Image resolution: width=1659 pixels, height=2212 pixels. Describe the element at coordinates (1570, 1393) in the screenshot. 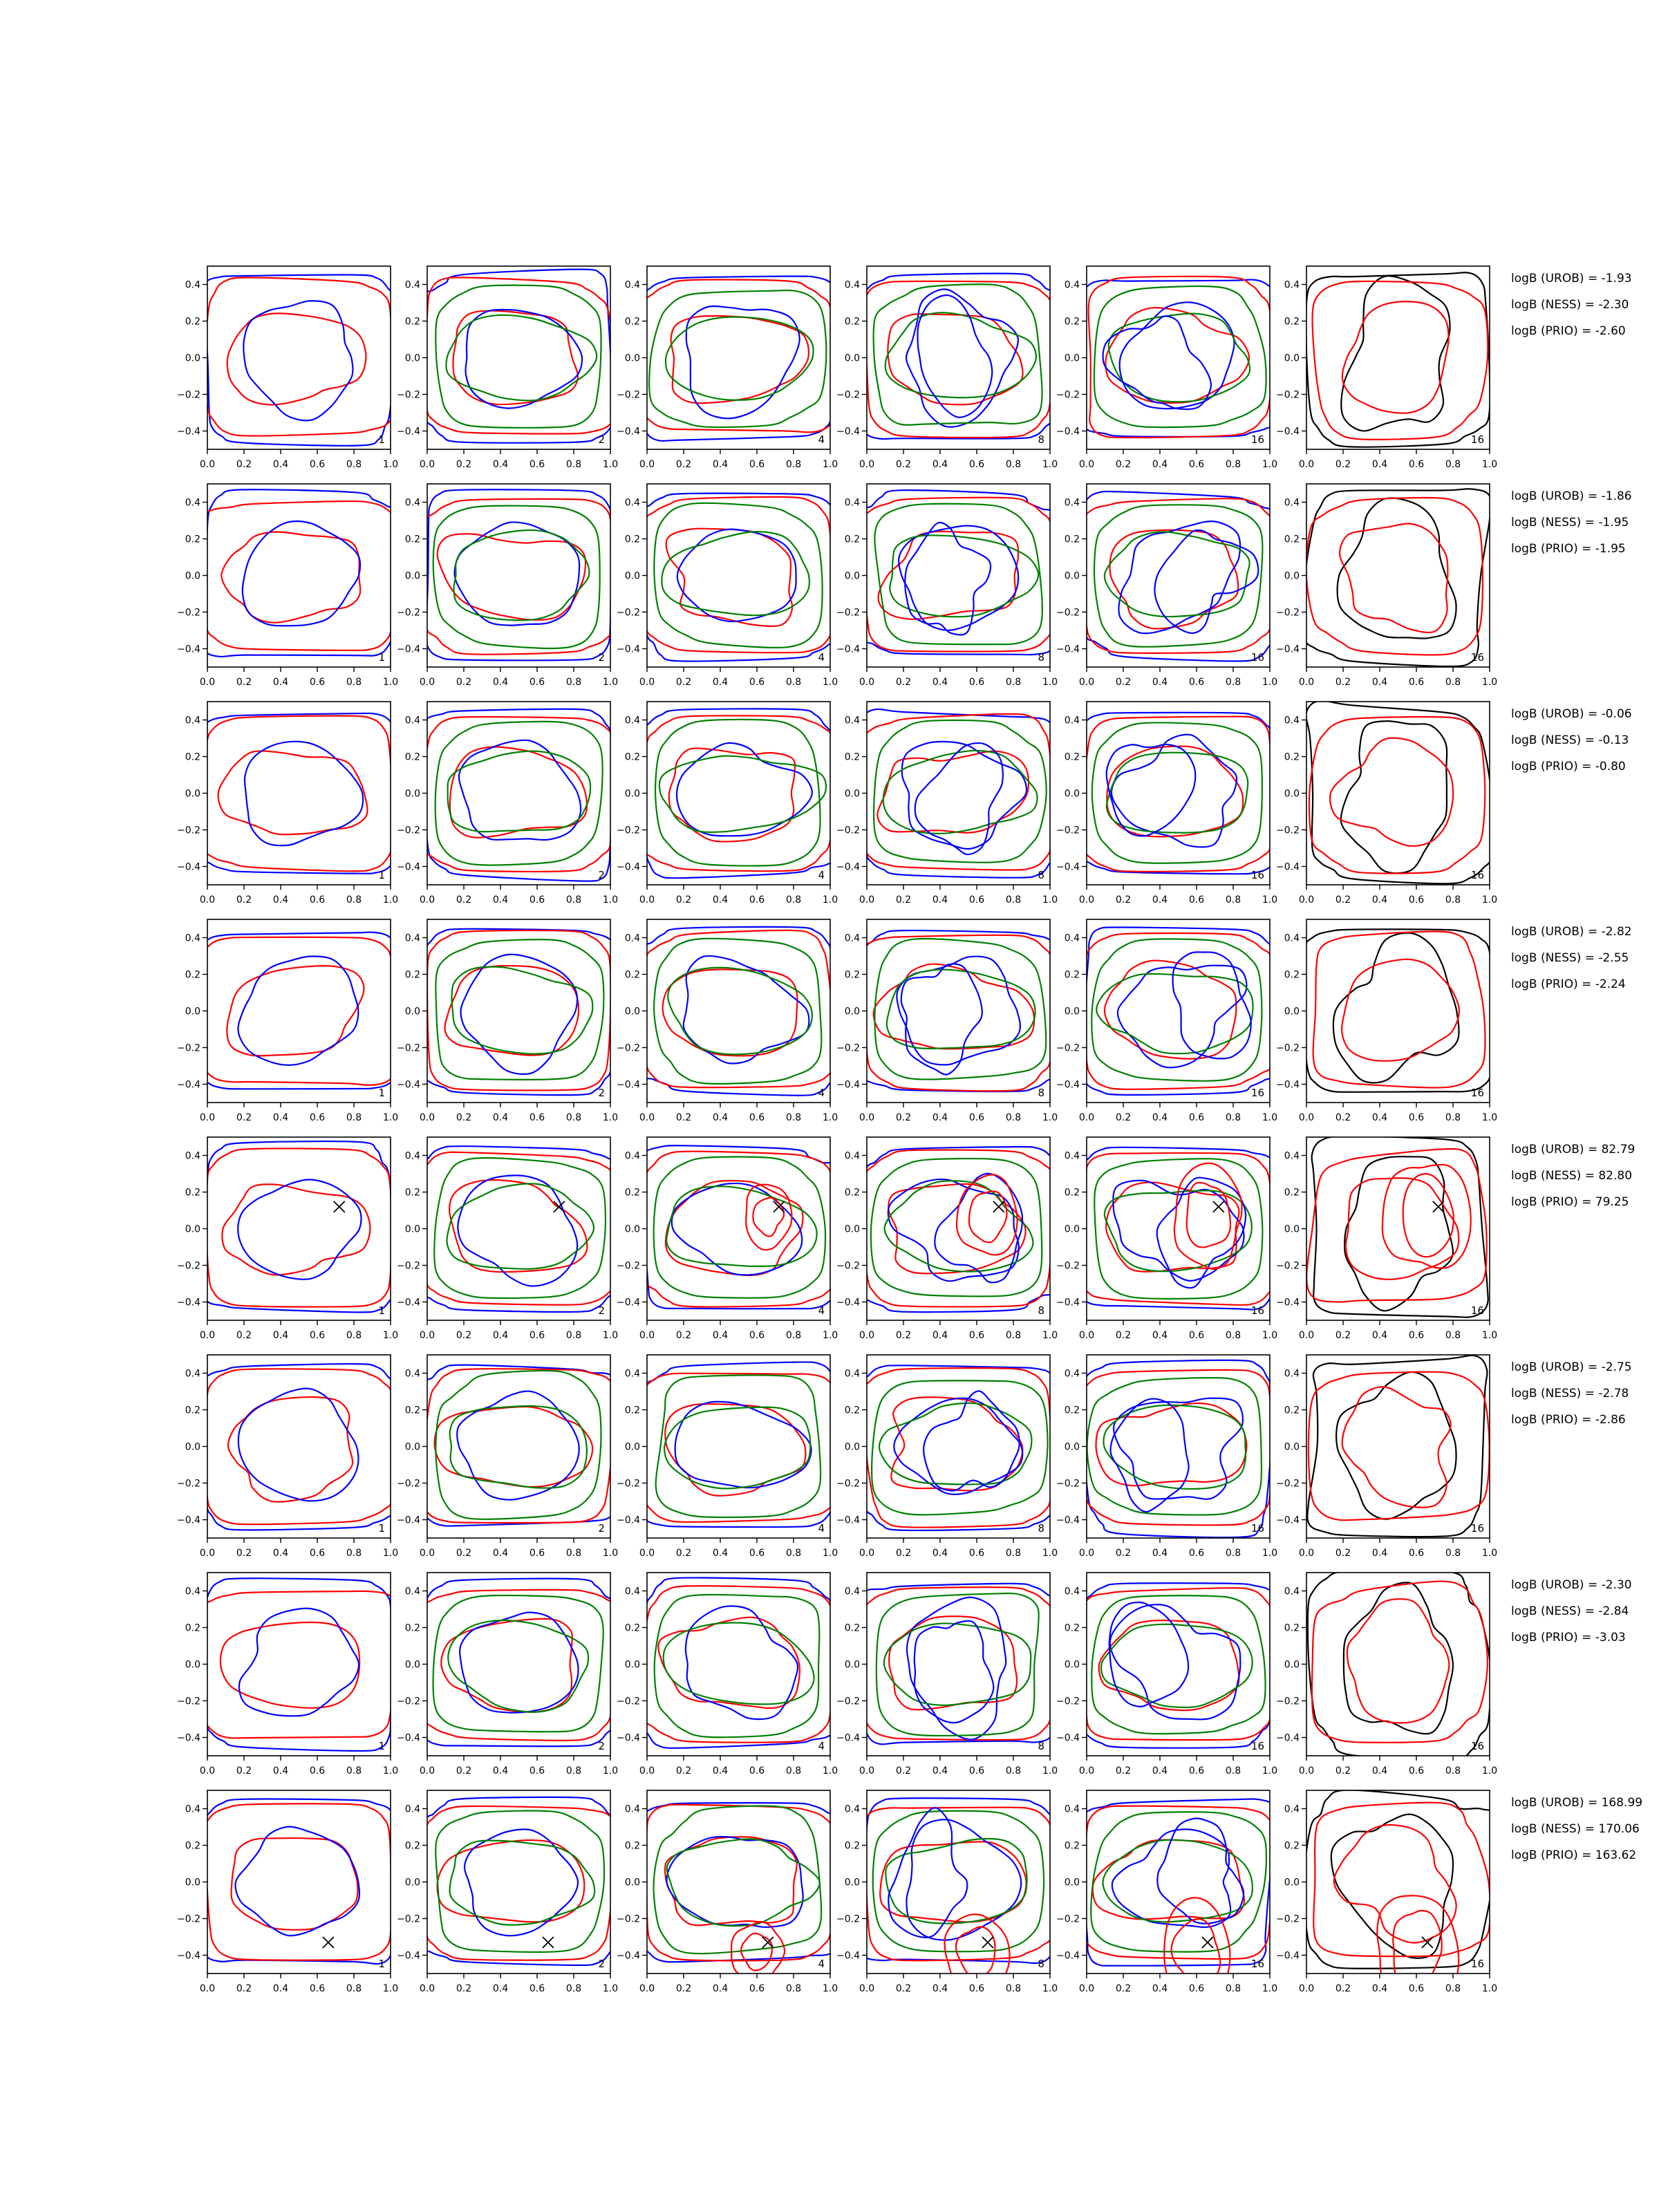

I see `bayes-factor-label: logB (NESS) = -2.78` at that location.